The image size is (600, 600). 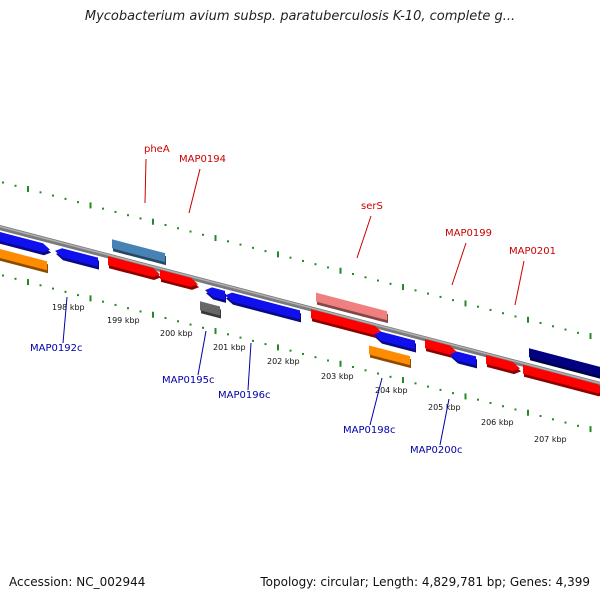 I want to click on kbp-label: 198 kbp, so click(x=68, y=307).